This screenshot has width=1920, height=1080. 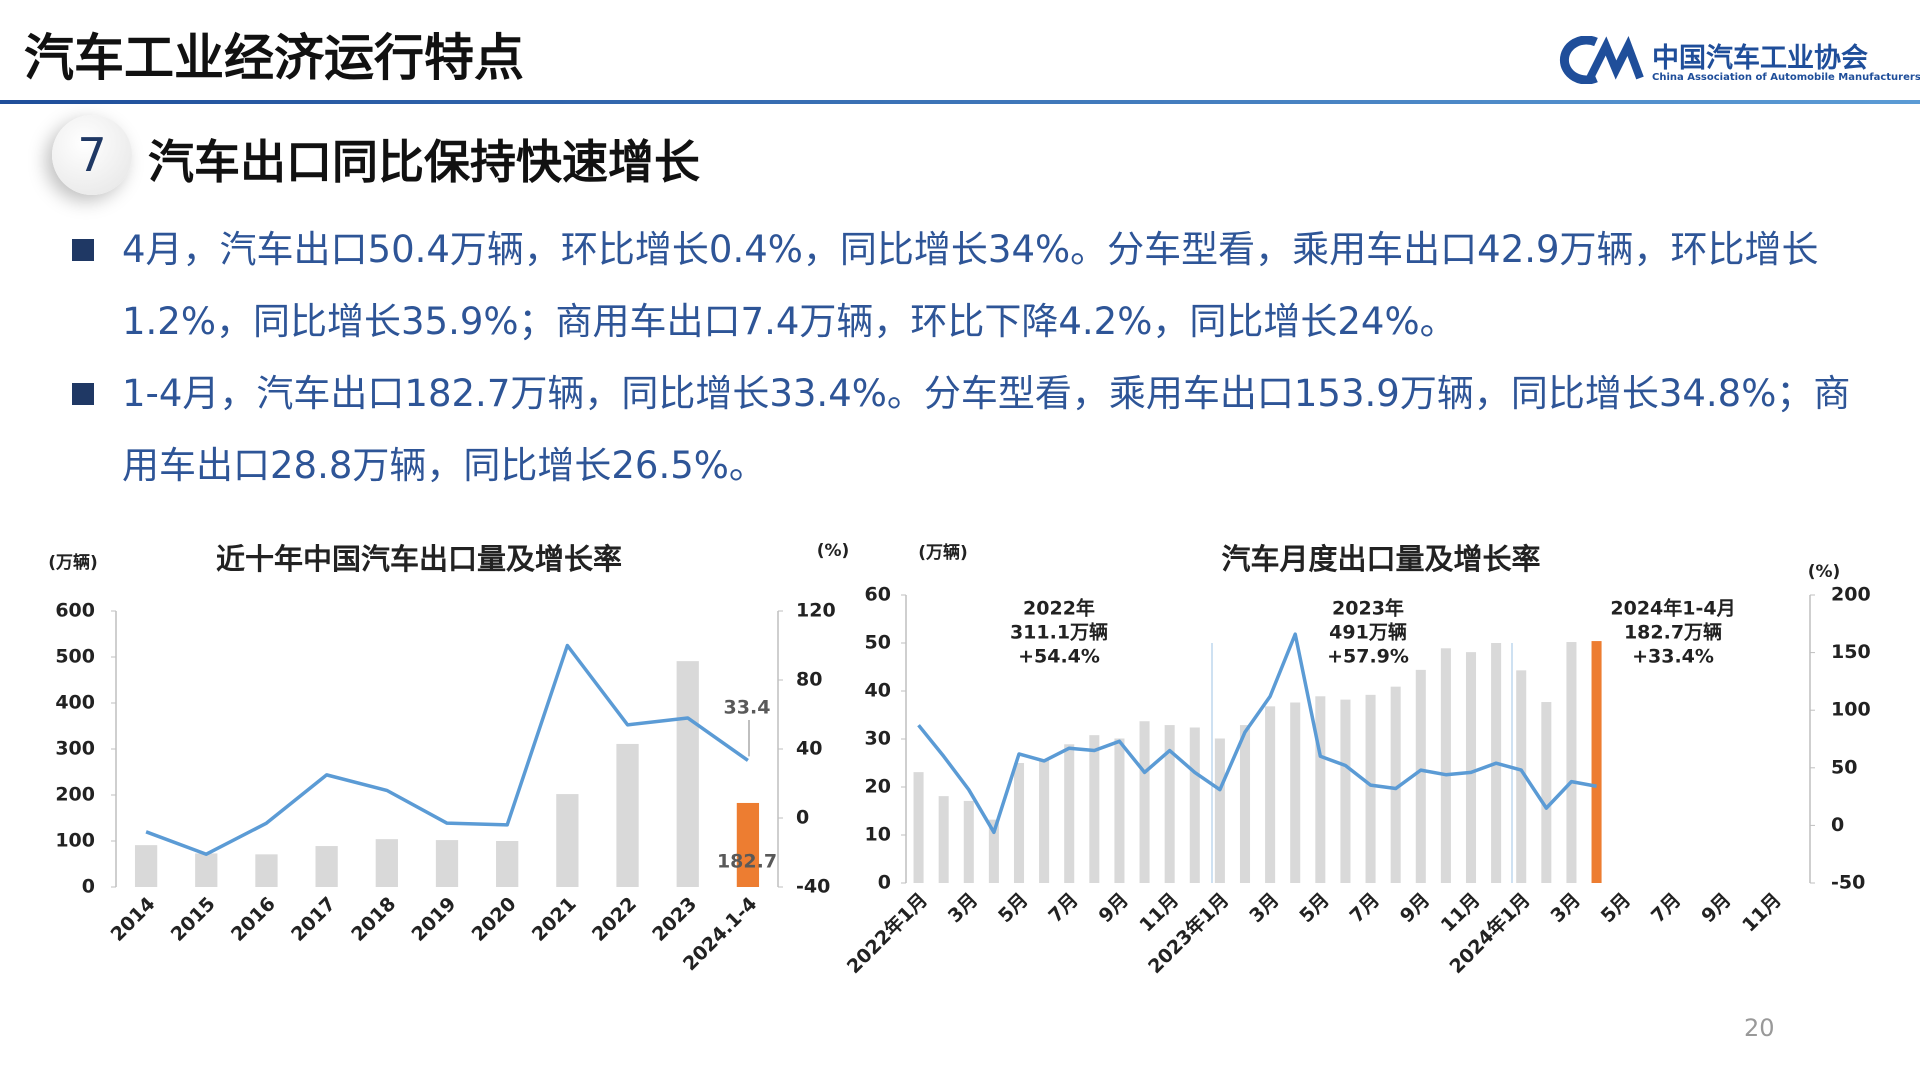 What do you see at coordinates (1368, 608) in the screenshot?
I see `annotation: 2023年` at bounding box center [1368, 608].